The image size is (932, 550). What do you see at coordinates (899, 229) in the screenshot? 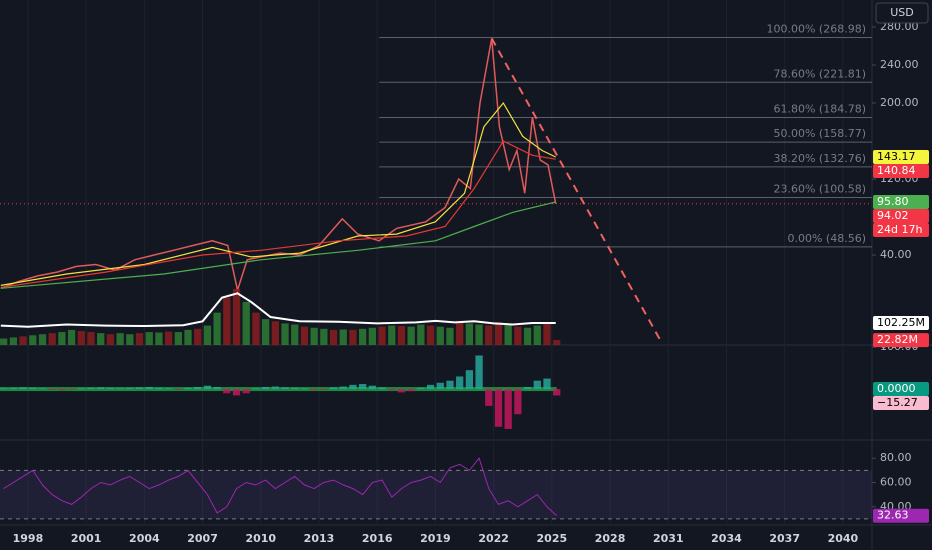
I see `countdown: 24d 17h` at bounding box center [899, 229].